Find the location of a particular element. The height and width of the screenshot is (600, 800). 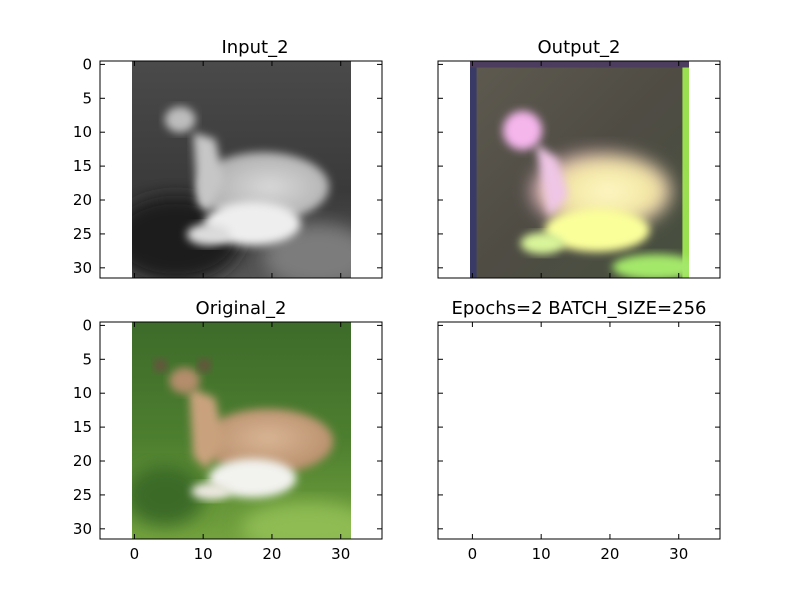

y-ticks-output is located at coordinates (579, 166).